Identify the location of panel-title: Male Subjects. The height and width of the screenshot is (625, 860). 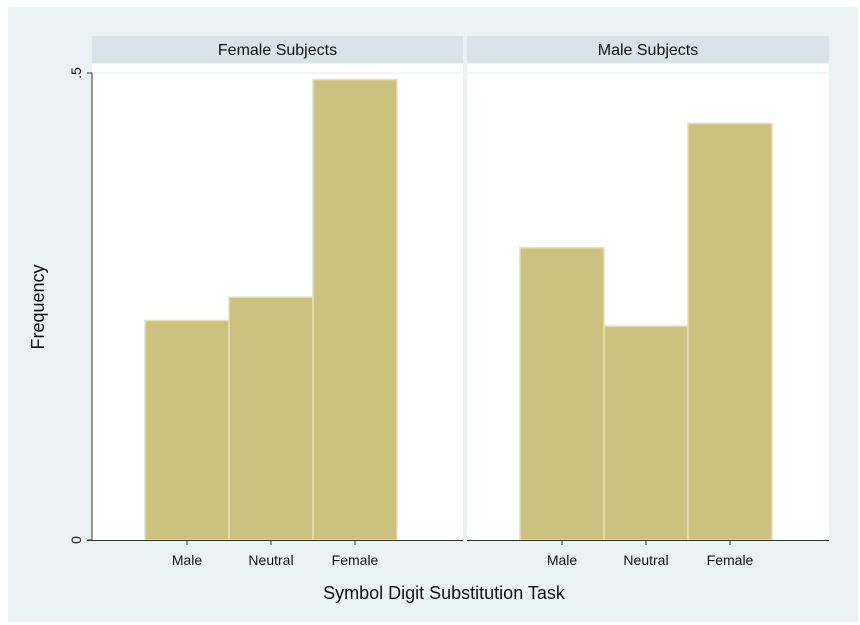
(648, 50).